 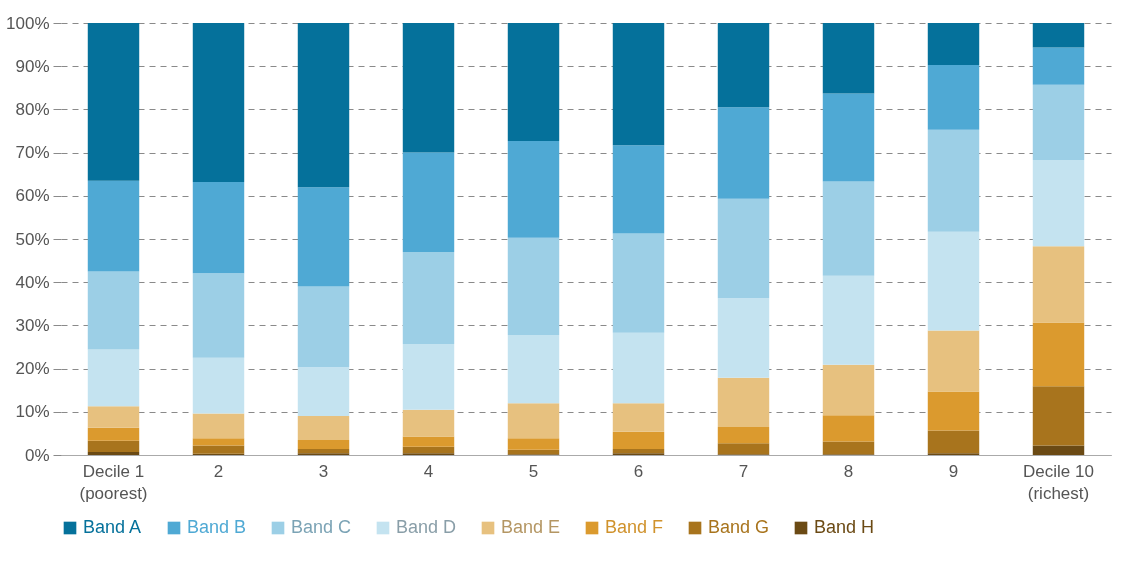 I want to click on x-tick-label: 5, so click(x=533, y=471).